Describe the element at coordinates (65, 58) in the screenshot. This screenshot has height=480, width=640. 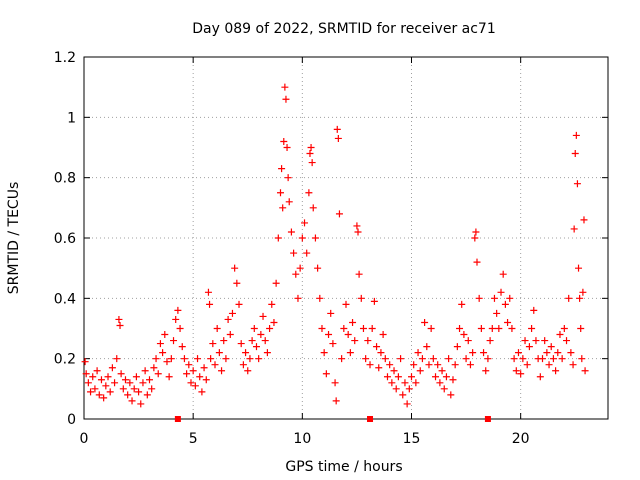
I see `y-tick-label: 1.2` at that location.